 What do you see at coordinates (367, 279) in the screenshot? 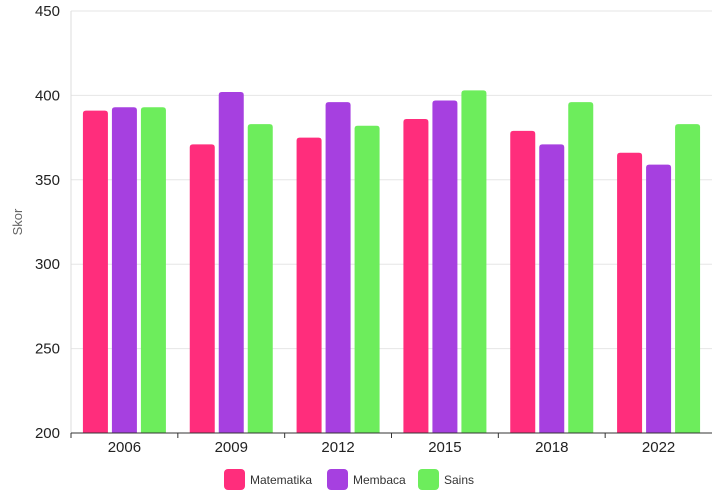
I see `bar-sains-2012` at bounding box center [367, 279].